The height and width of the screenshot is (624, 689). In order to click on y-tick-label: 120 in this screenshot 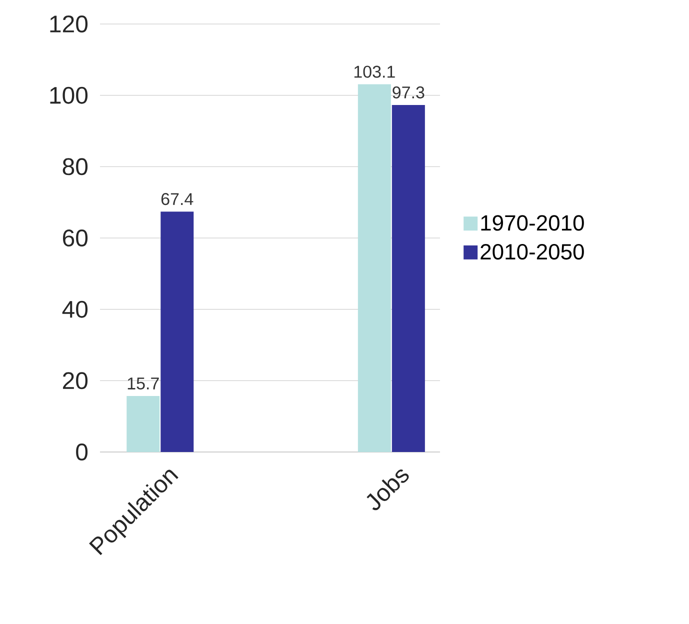, I will do `click(69, 23)`.